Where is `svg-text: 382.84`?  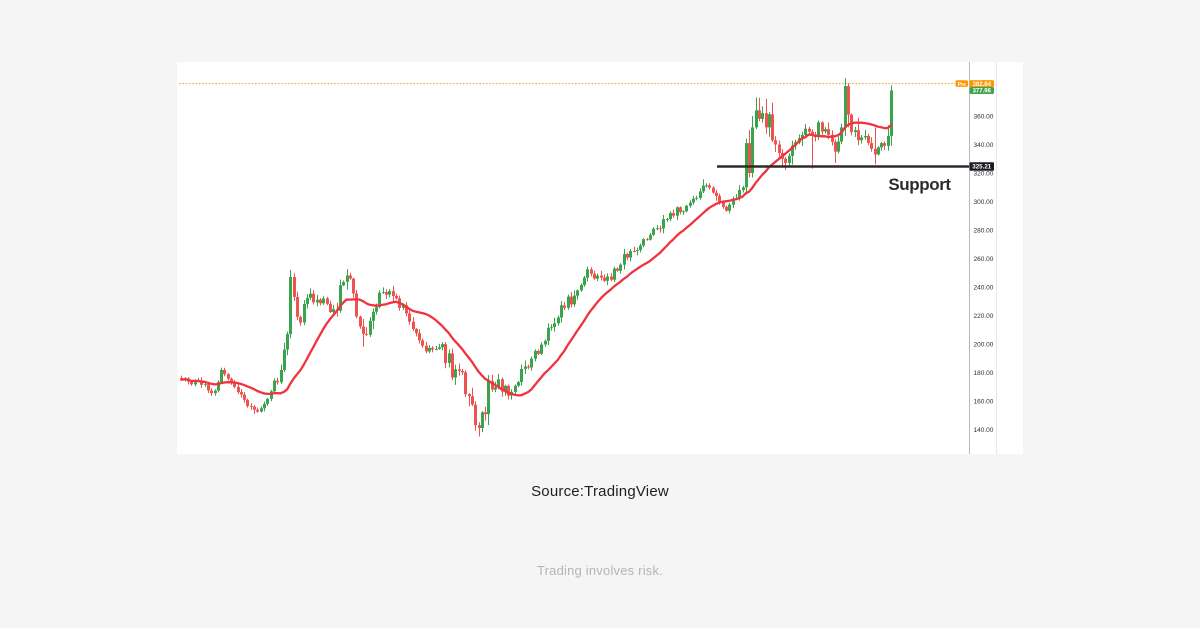 svg-text: 382.84 is located at coordinates (982, 85).